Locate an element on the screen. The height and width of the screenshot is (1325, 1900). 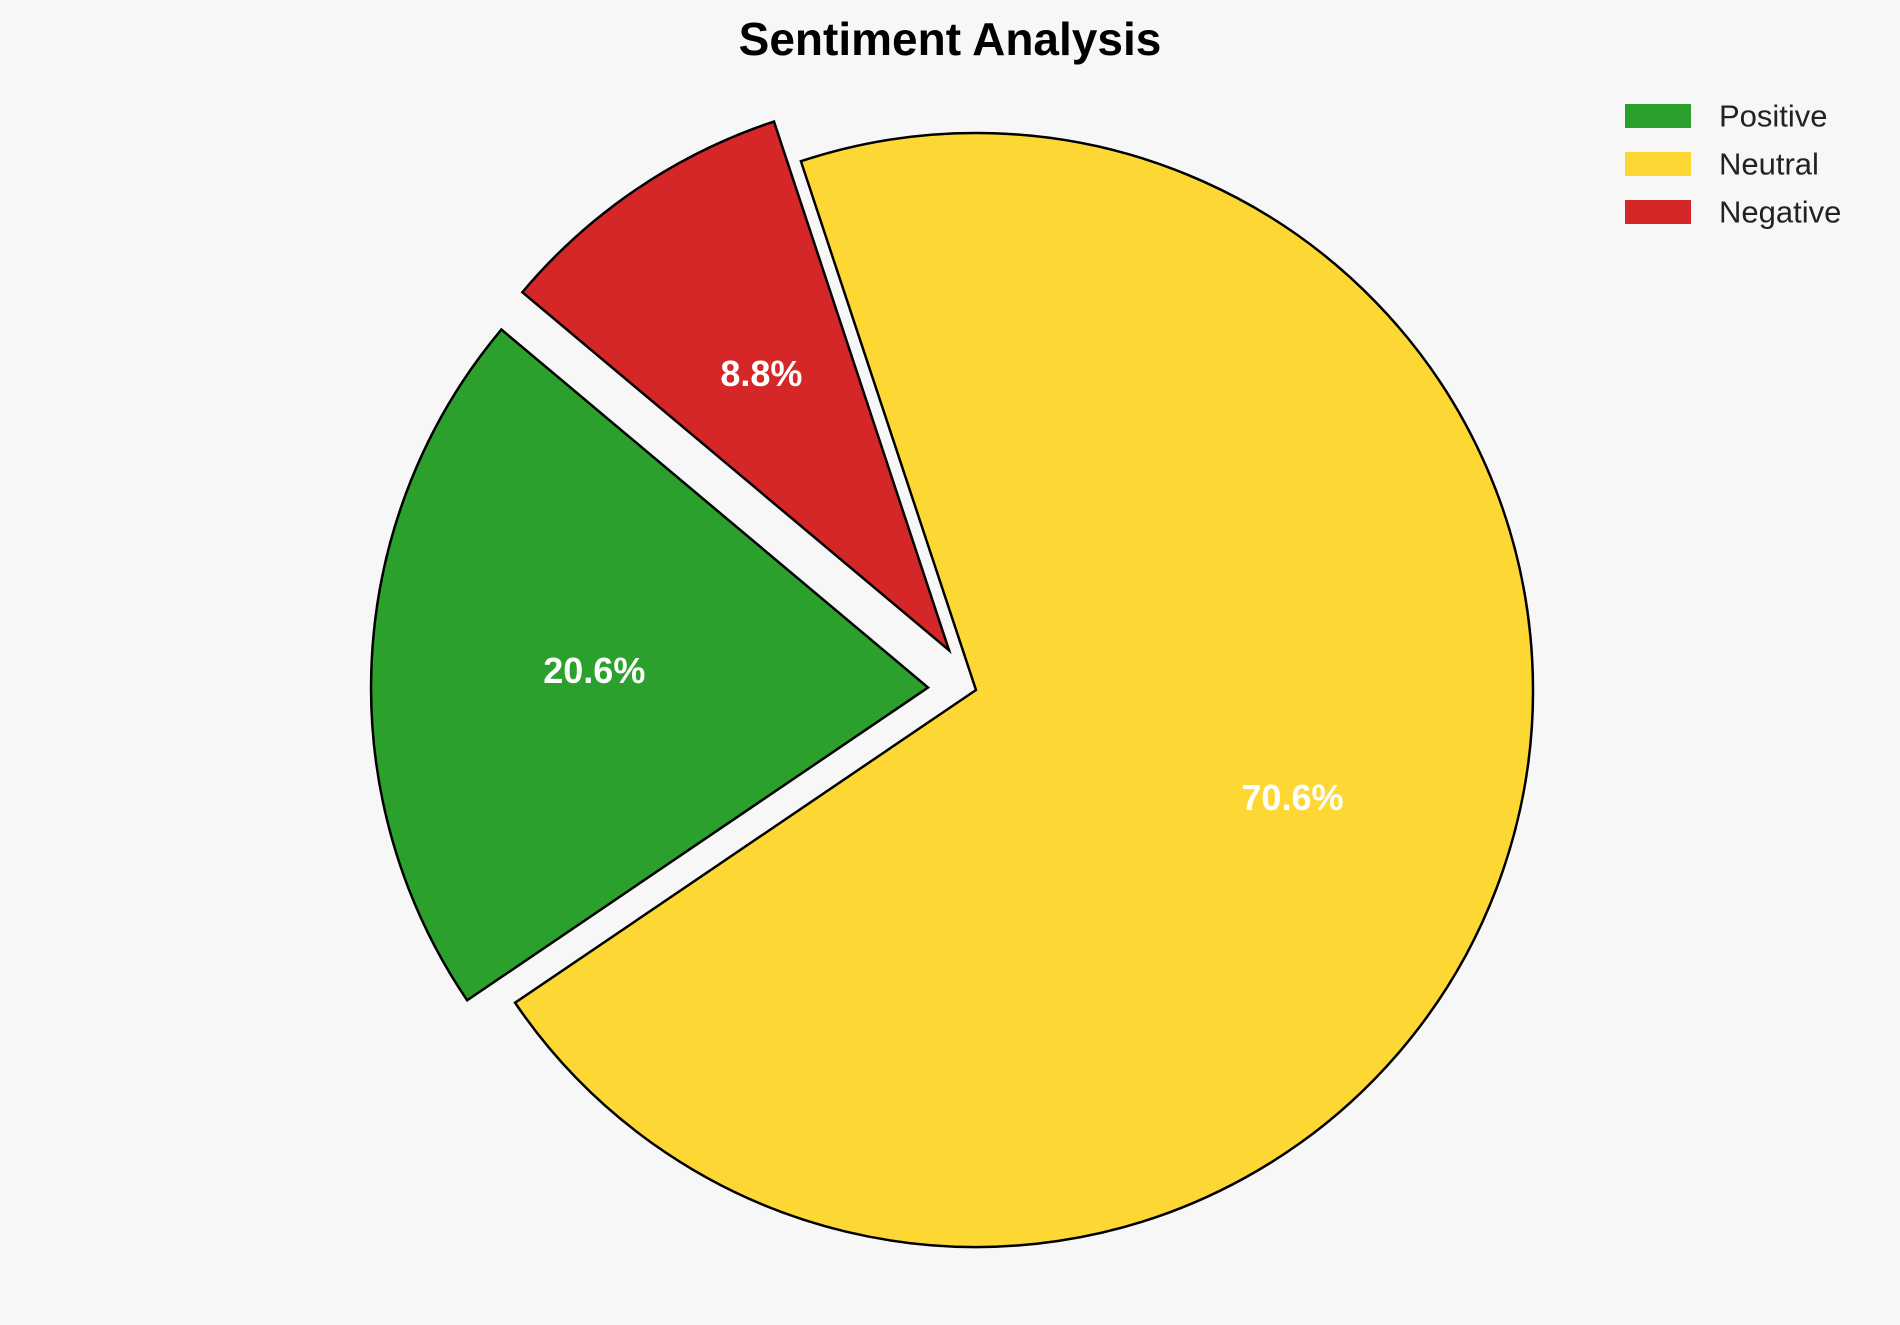
legend-label-negative: Negative is located at coordinates (1780, 212).